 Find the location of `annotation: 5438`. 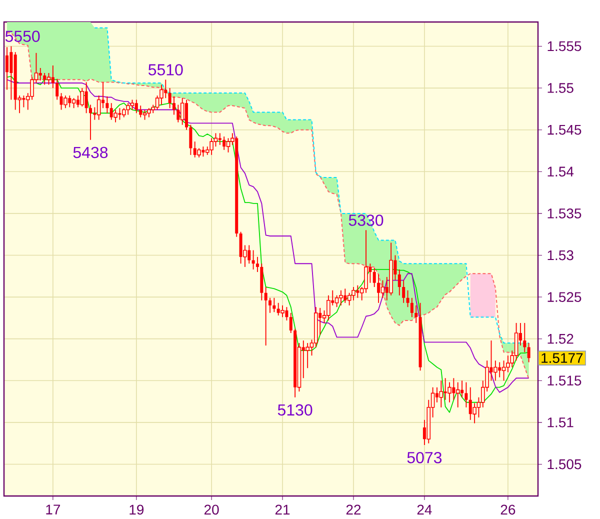

annotation: 5438 is located at coordinates (90, 152).